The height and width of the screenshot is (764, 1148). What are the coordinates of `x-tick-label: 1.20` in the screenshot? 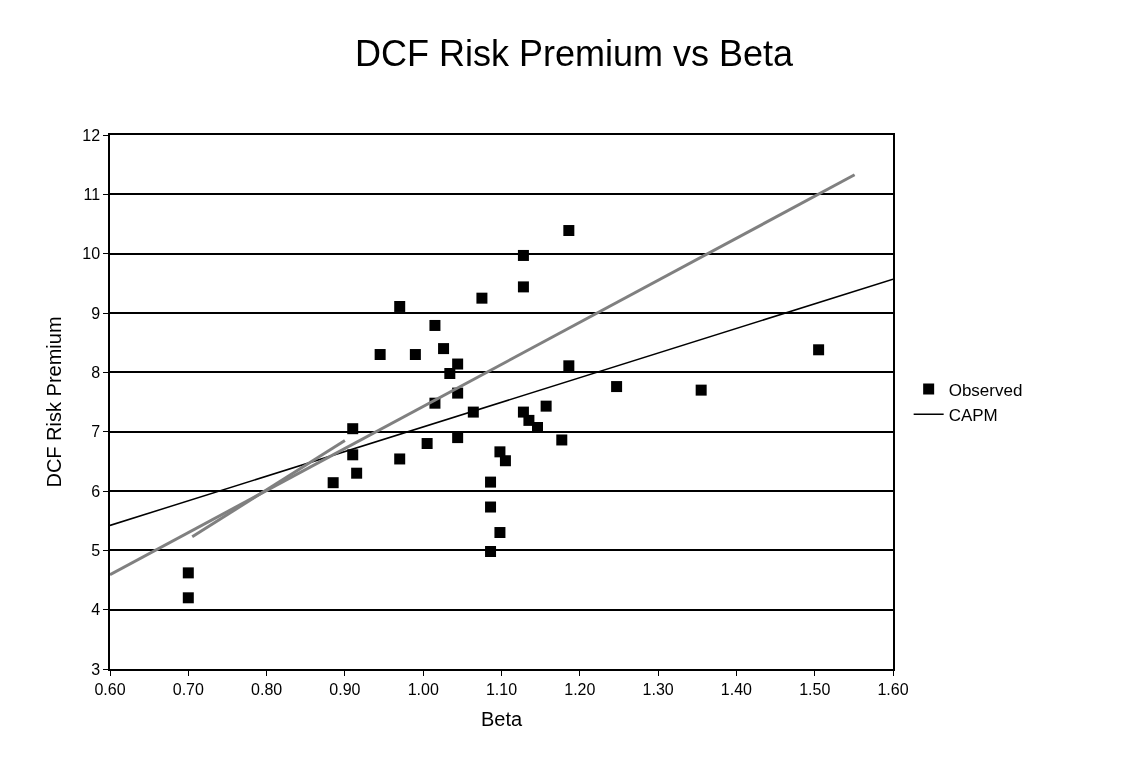 It's located at (580, 689).